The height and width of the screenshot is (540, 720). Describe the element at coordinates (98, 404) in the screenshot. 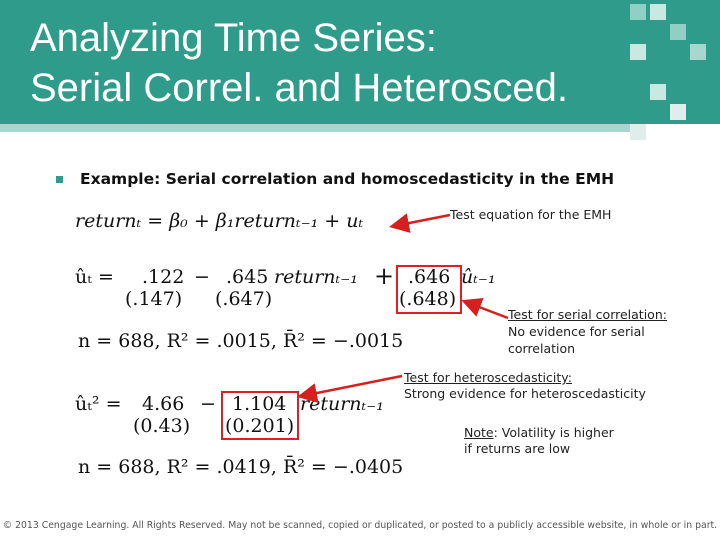

I see `equation: ûₜ² =` at that location.